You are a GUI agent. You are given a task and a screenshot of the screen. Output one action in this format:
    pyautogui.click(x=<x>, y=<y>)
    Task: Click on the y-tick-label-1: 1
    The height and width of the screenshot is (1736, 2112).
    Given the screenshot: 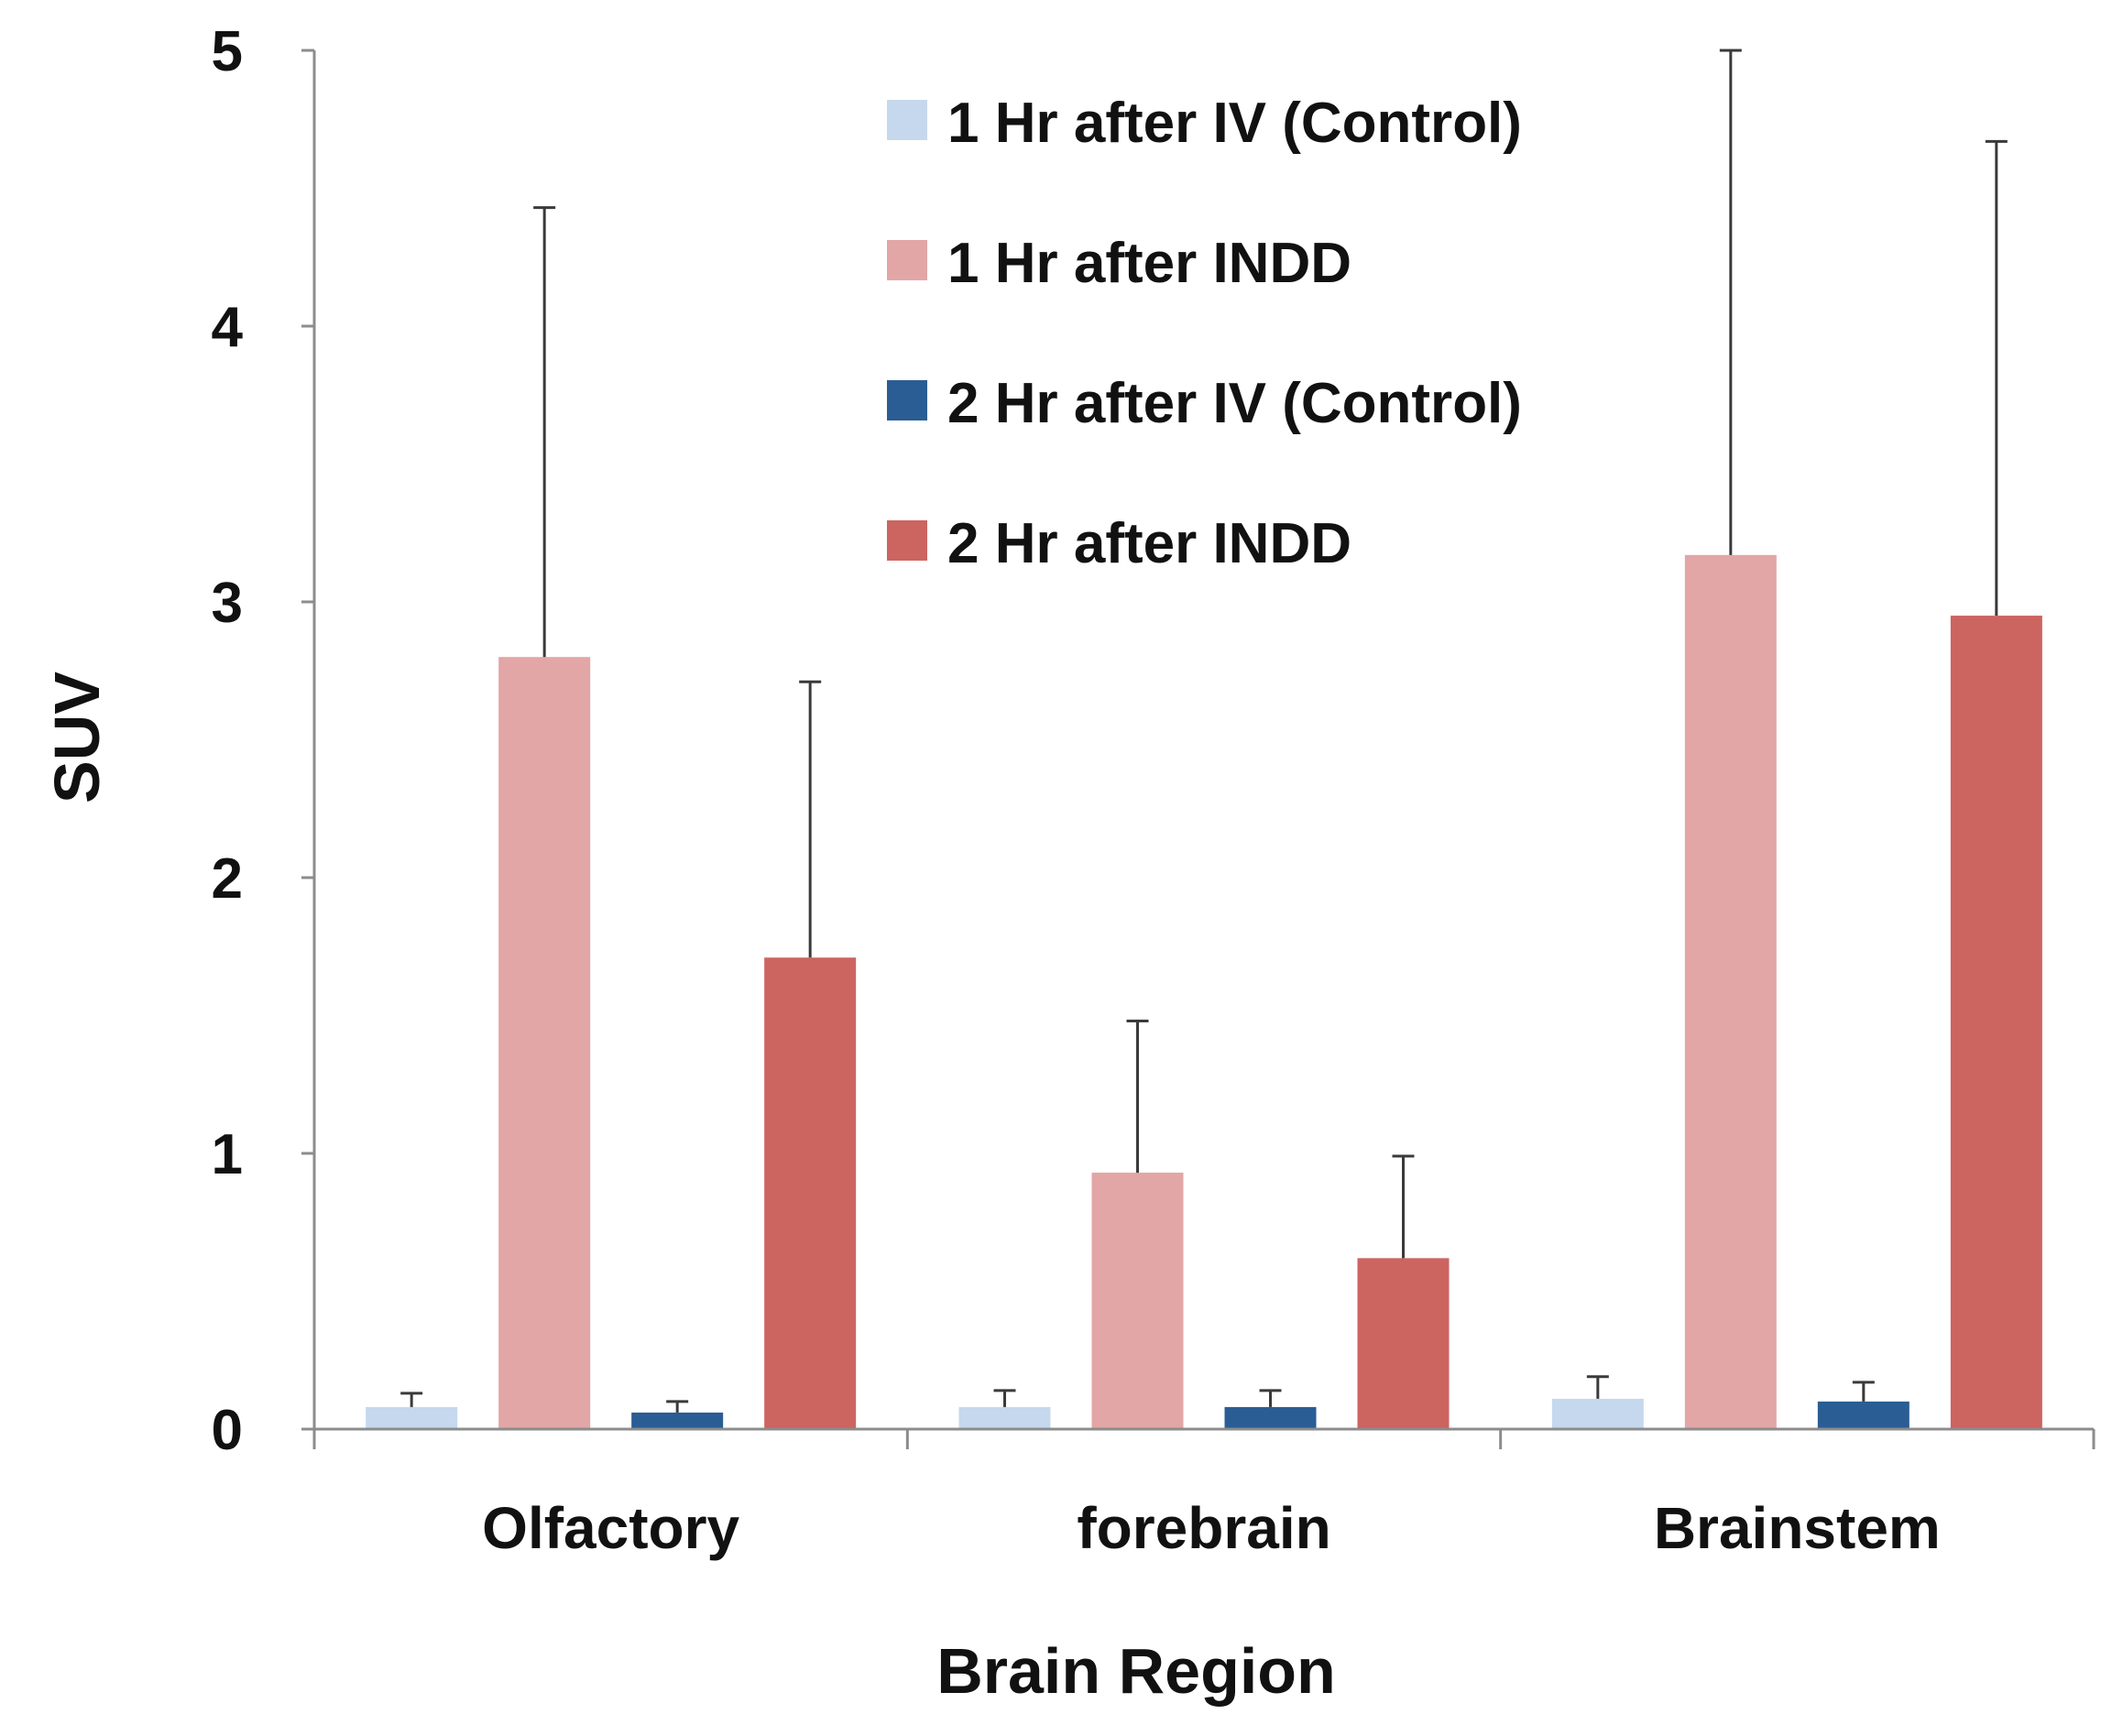 What is the action you would take?
    pyautogui.click(x=227, y=1154)
    